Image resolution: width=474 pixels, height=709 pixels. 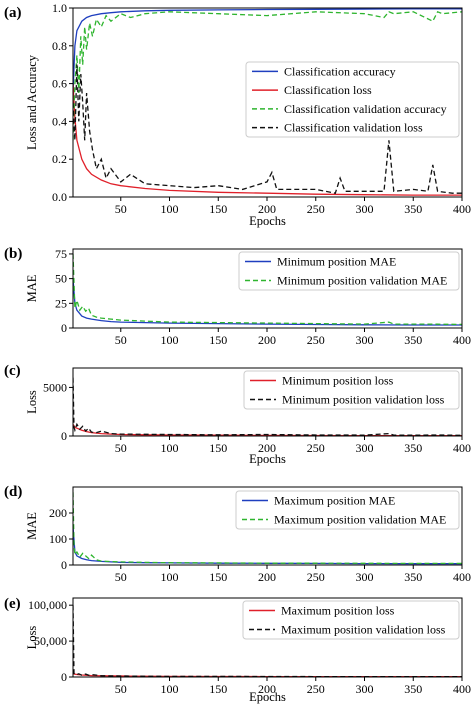 I want to click on panel-label: (a), so click(x=13, y=13).